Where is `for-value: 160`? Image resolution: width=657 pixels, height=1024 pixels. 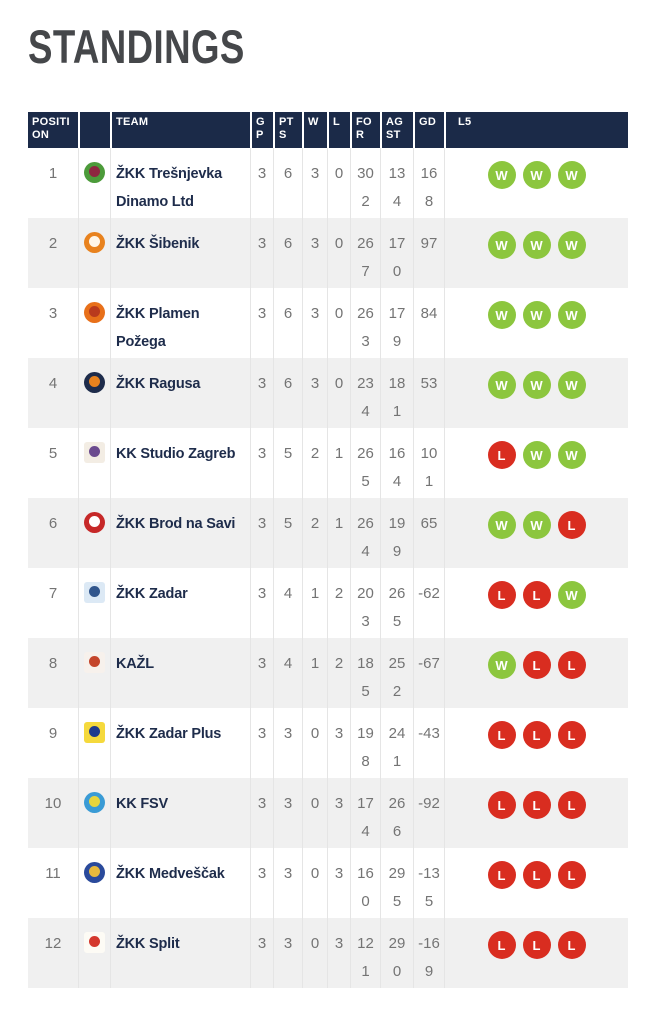 for-value: 160 is located at coordinates (365, 883).